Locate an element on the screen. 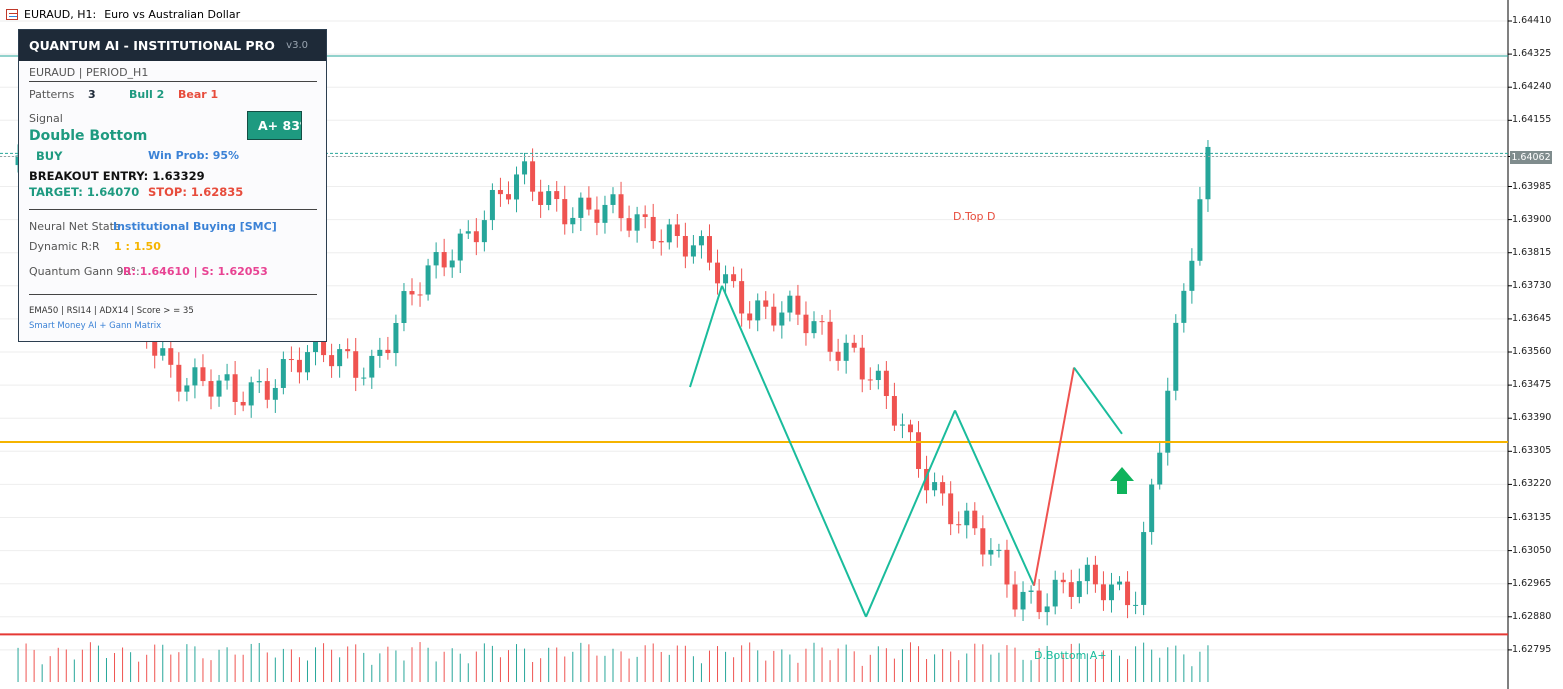  gann-value: R: 1.64610 | S: 1.62053 is located at coordinates (195, 271).